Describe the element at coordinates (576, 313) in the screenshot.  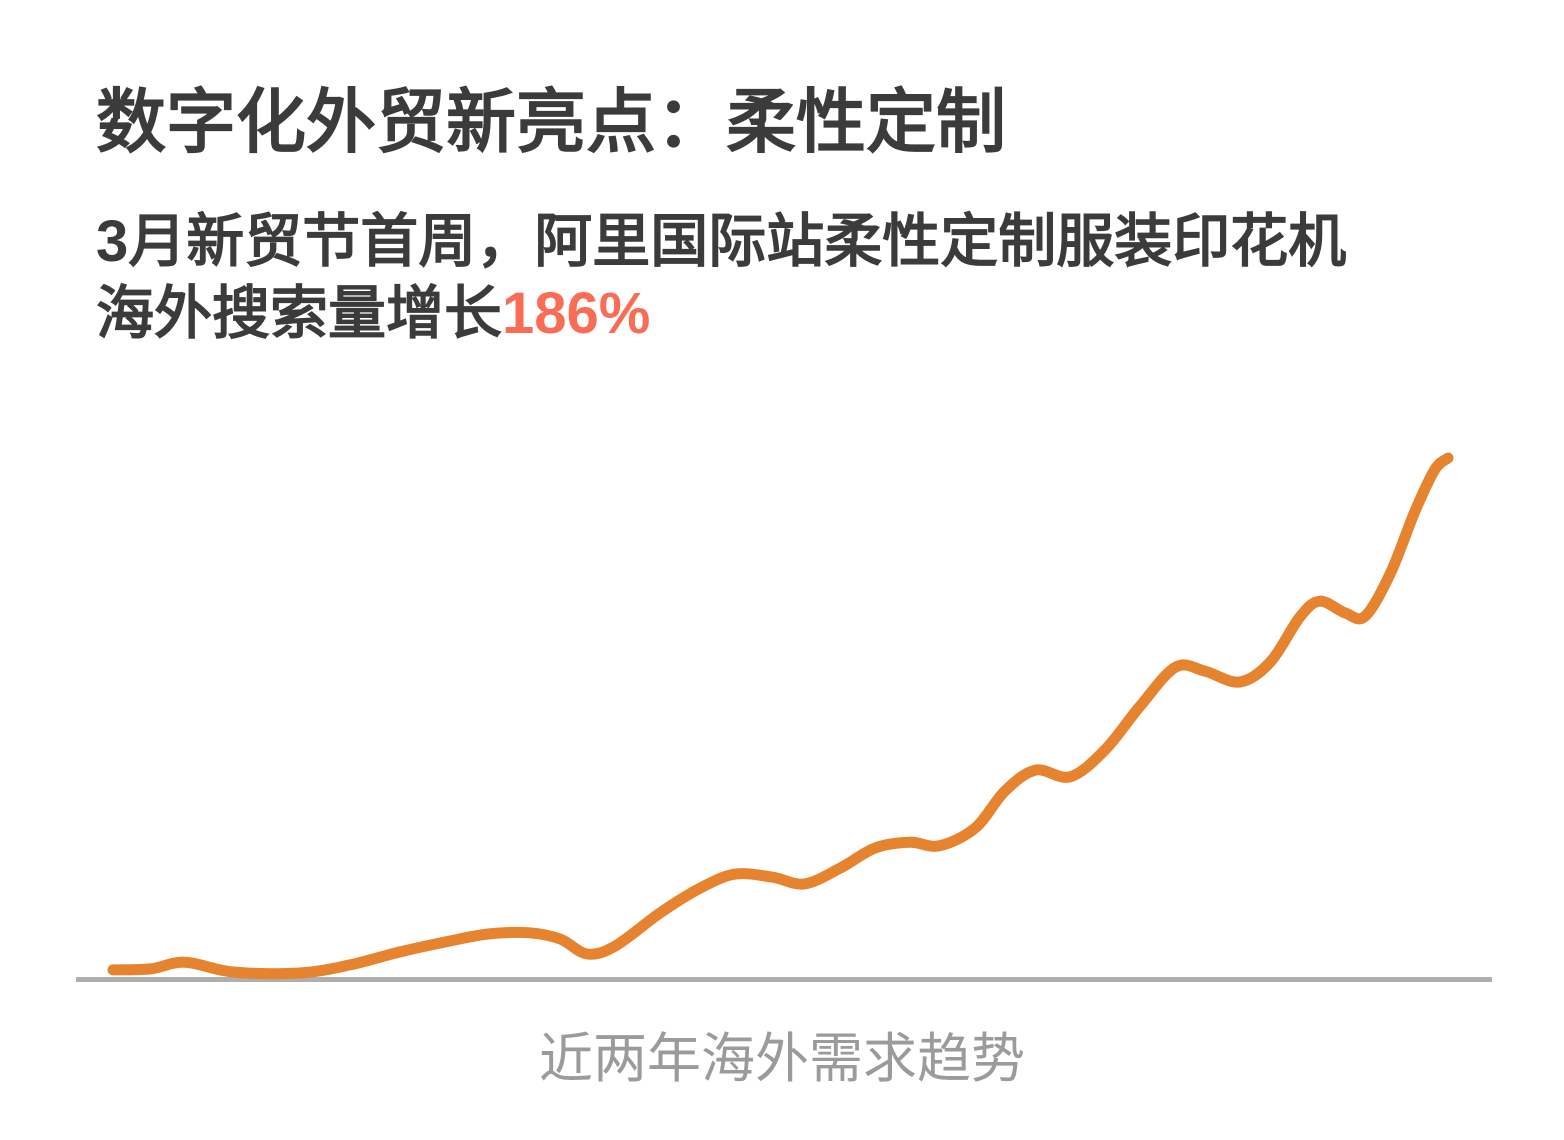
I see `subtitle-highlight-percent: 186%` at that location.